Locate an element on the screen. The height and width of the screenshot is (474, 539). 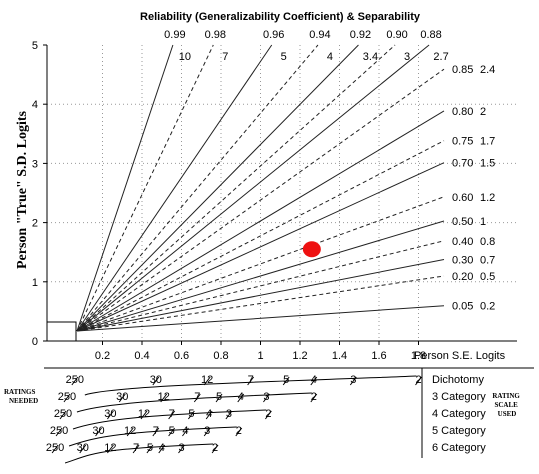
separation-label: 3.4 is located at coordinates (370, 57).